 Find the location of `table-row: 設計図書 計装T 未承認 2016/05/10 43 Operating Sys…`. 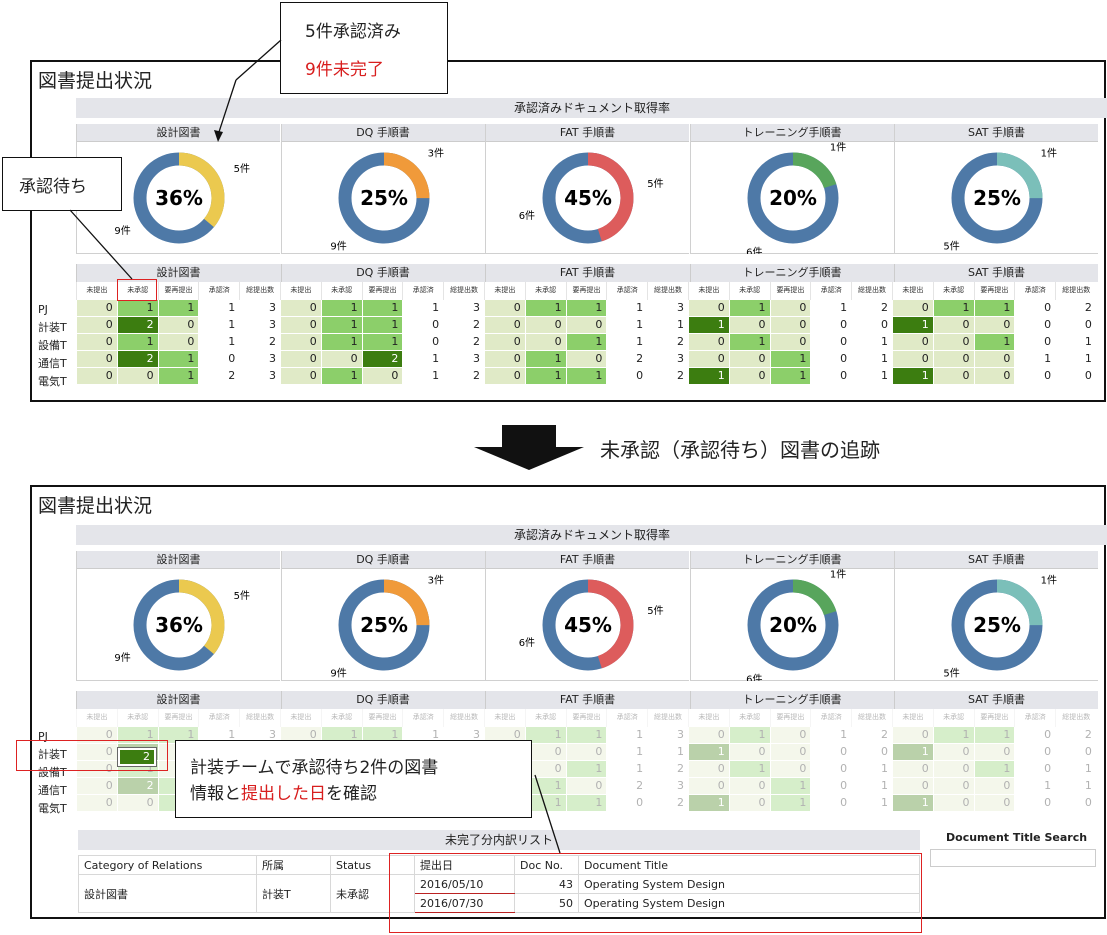

table-row: 設計図書 計装T 未承認 2016/05/10 43 Operating Sys… is located at coordinates (499, 893).